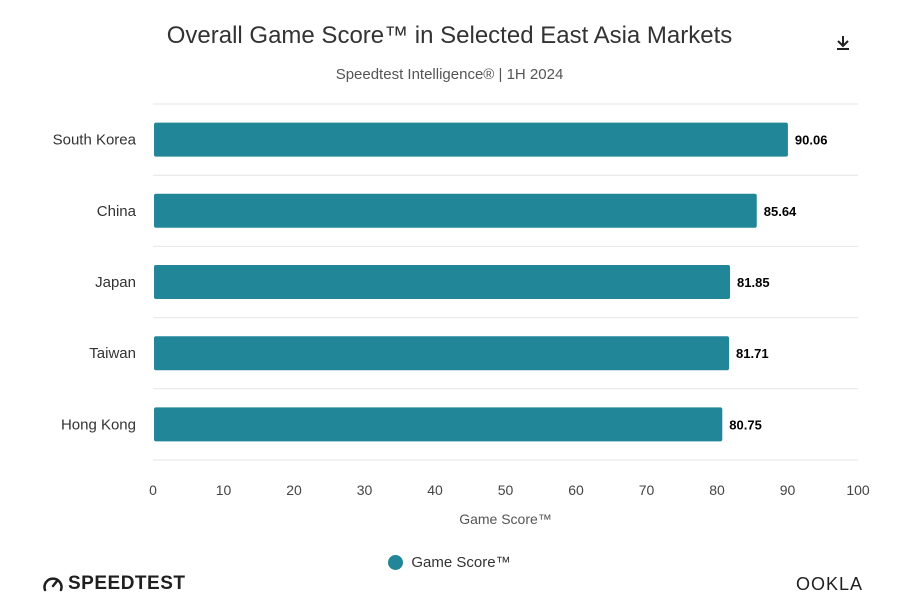  I want to click on legend-item: Game Score™, so click(449, 562).